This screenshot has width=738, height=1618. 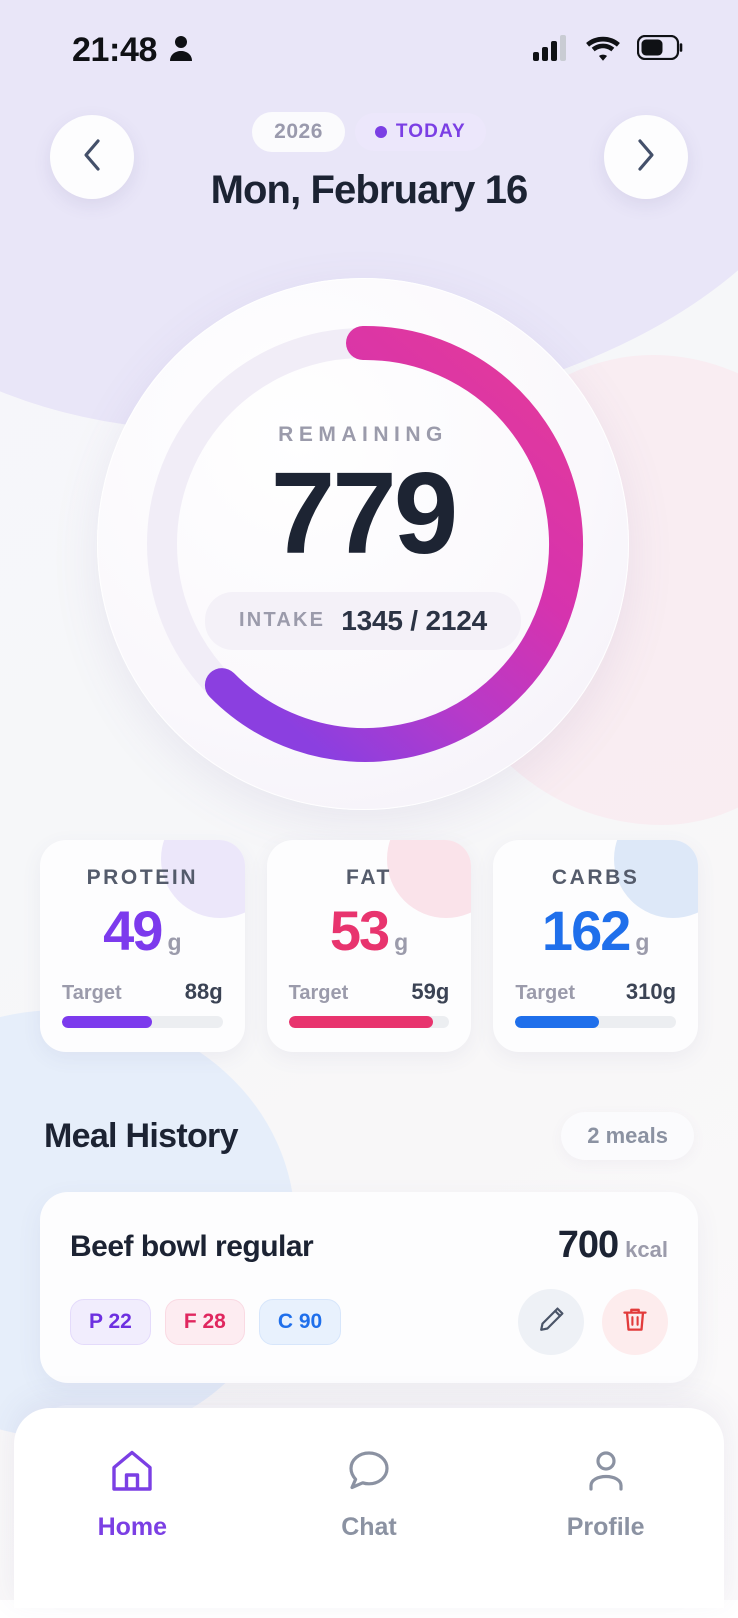 I want to click on macro-value-row: 49 g, so click(x=142, y=930).